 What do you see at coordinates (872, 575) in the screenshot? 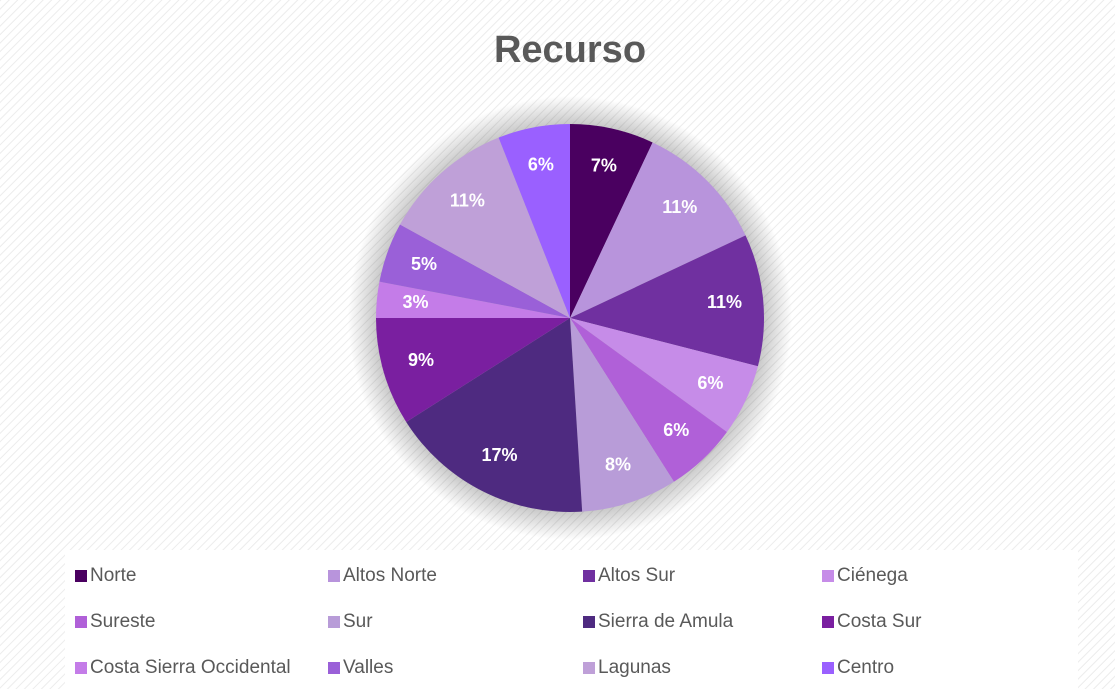
I see `legend-label: Ciénega` at bounding box center [872, 575].